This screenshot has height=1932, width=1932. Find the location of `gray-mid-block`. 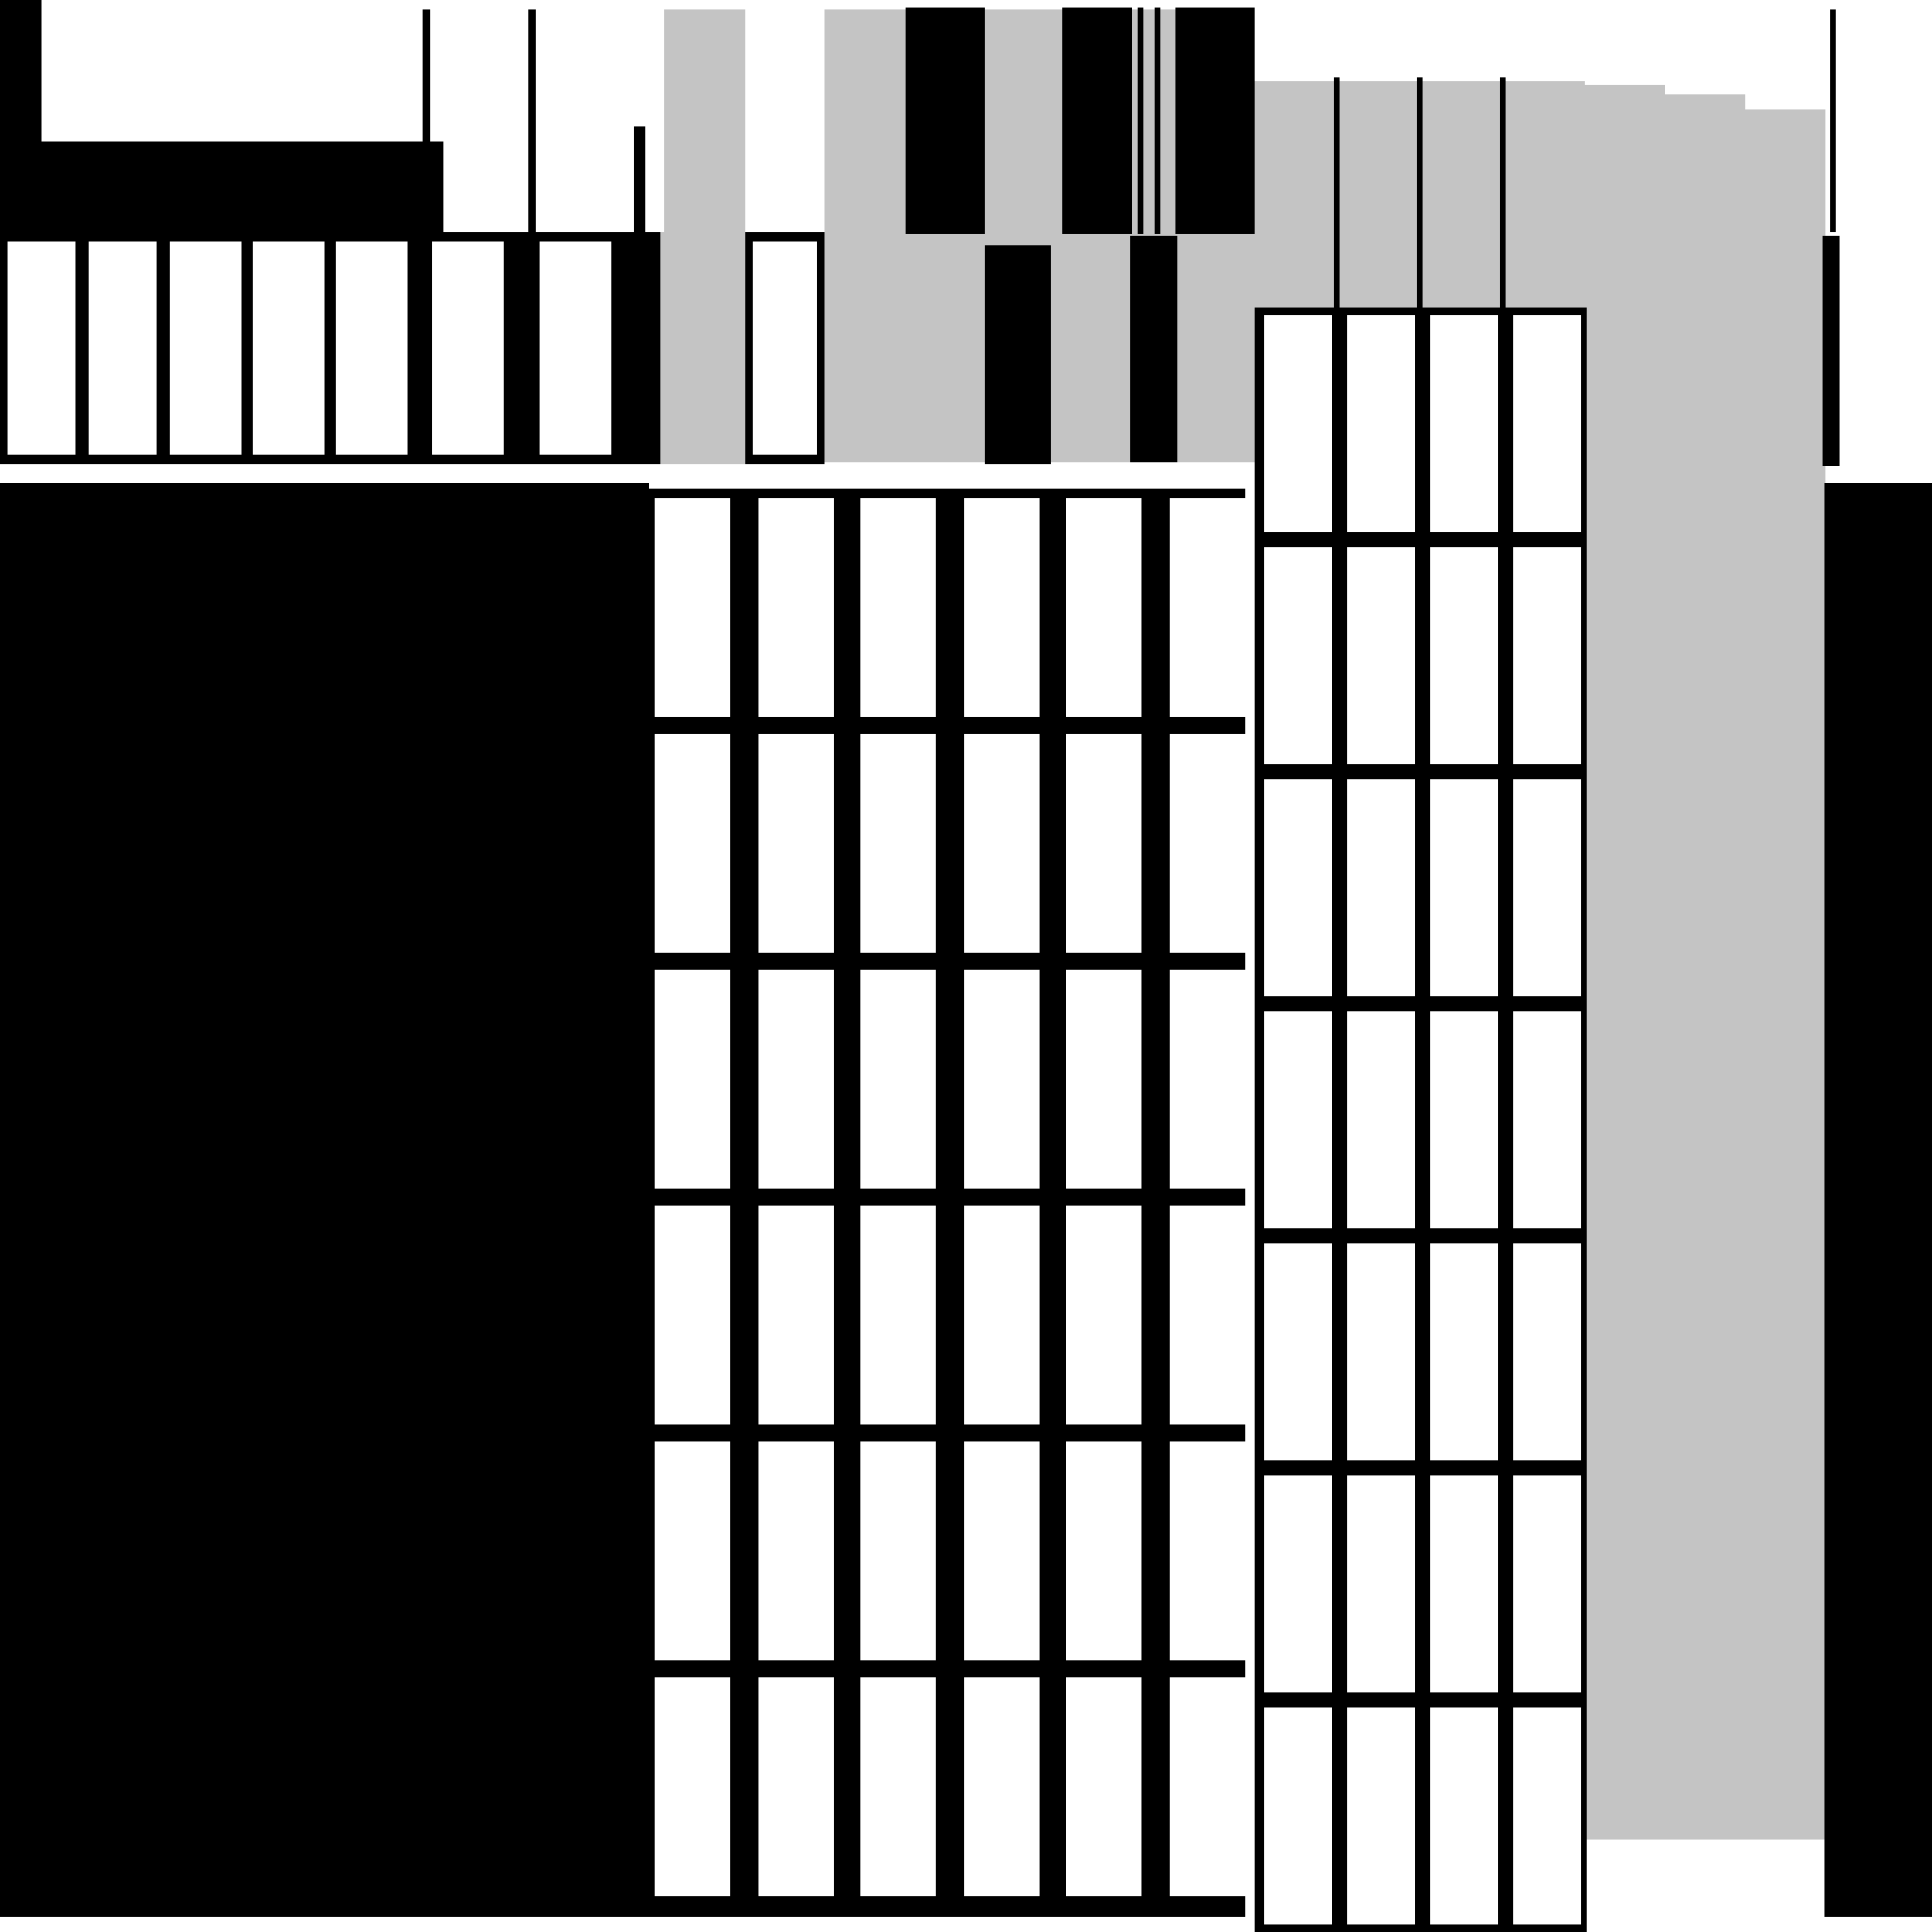

gray-mid-block is located at coordinates (703, 348).